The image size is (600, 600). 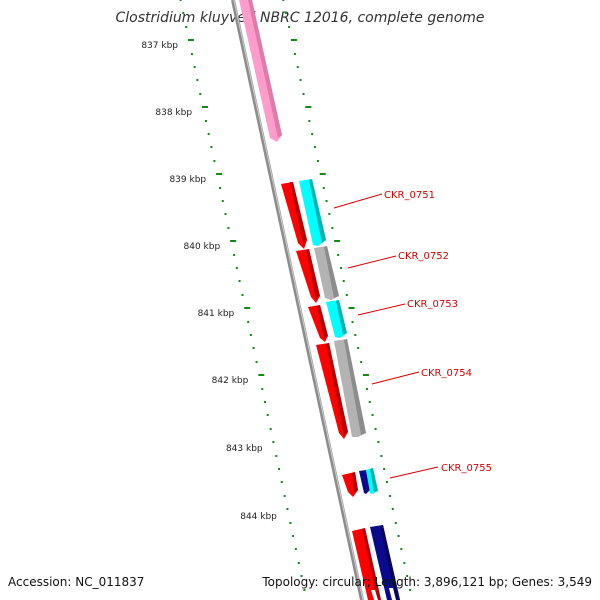 What do you see at coordinates (446, 373) in the screenshot?
I see `gene-label-ckr-0754: CKR_0754` at bounding box center [446, 373].